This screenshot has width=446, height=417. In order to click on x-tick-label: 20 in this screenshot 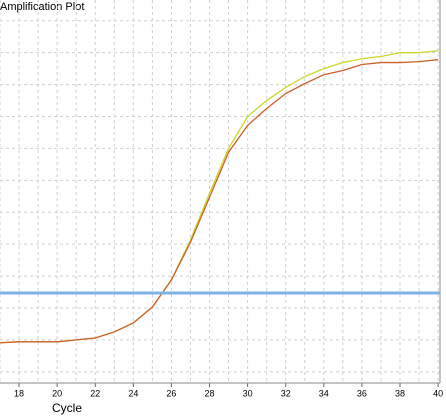, I will do `click(57, 393)`.